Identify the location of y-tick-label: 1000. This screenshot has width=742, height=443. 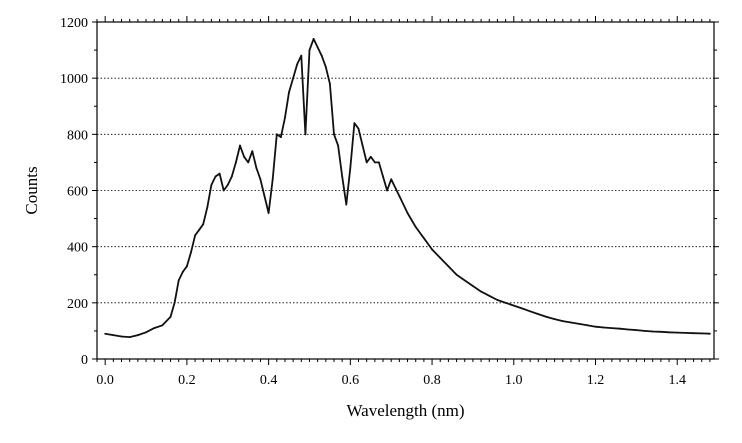
(74, 79).